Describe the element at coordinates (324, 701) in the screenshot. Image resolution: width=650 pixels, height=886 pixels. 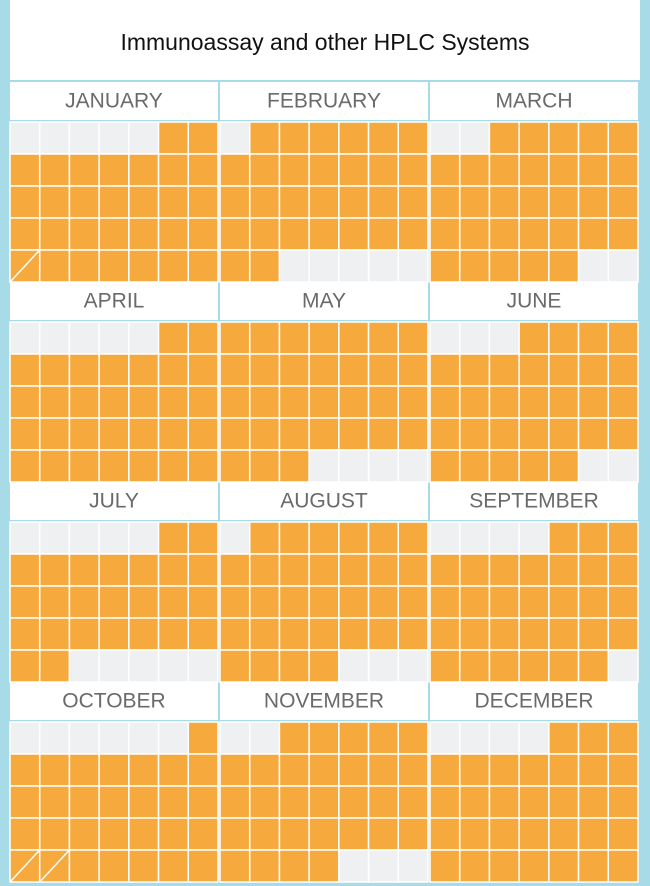
I see `month-name: NOVEMBER` at that location.